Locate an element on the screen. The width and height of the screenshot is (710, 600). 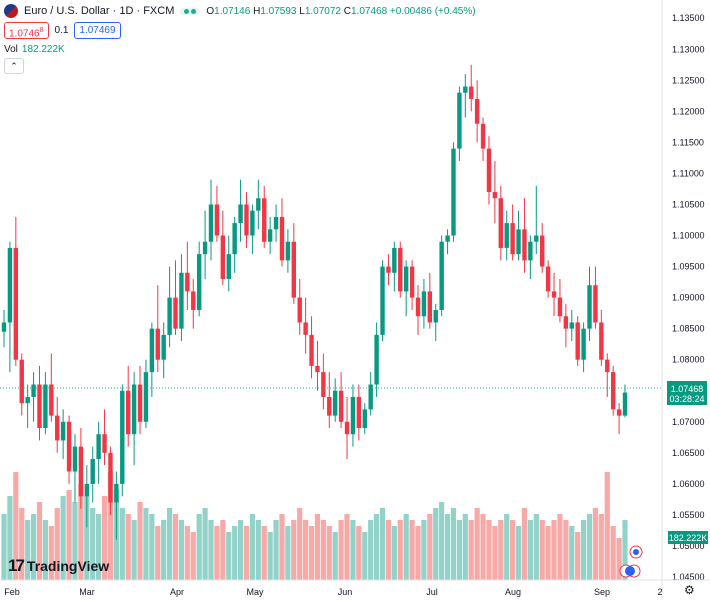
buy-button: 1.07469 is located at coordinates (97, 30).